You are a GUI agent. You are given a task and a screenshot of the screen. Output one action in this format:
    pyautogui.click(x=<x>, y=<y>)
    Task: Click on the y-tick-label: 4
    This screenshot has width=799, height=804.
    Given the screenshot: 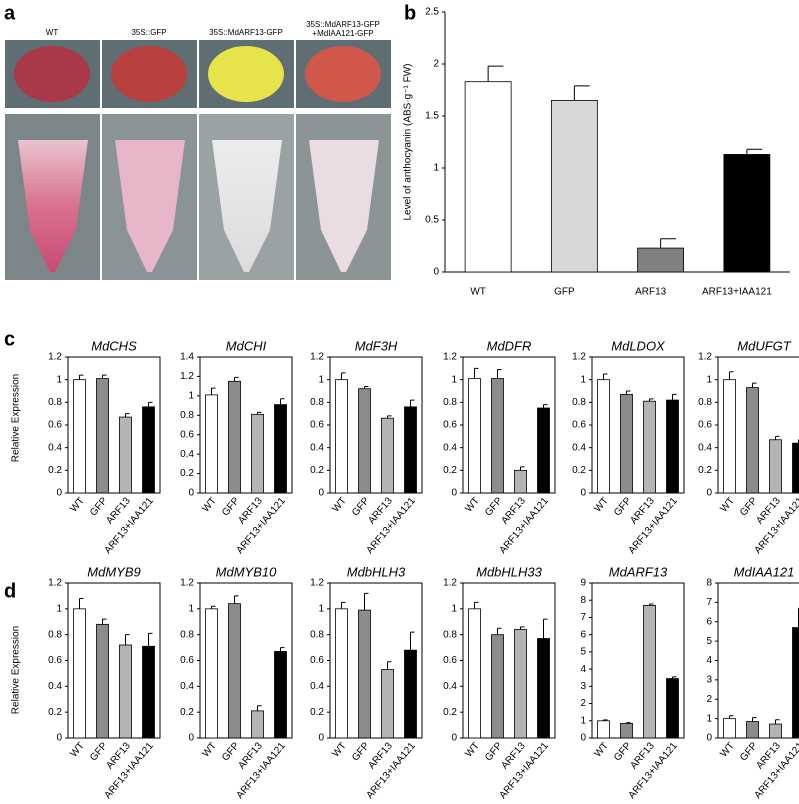 What is the action you would take?
    pyautogui.click(x=709, y=660)
    